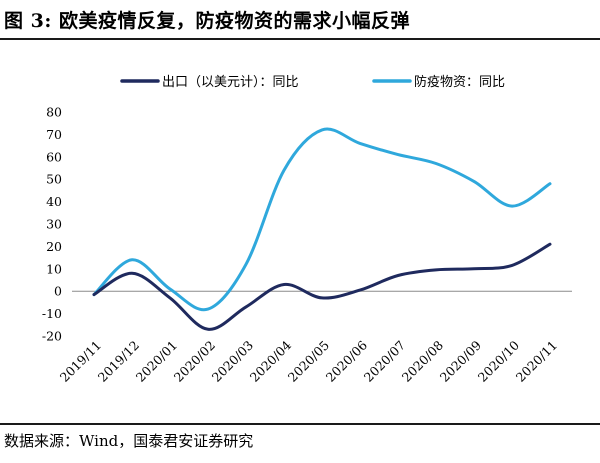 The height and width of the screenshot is (463, 600). What do you see at coordinates (459, 82) in the screenshot?
I see `legend-label: 防疫物资：同比` at bounding box center [459, 82].